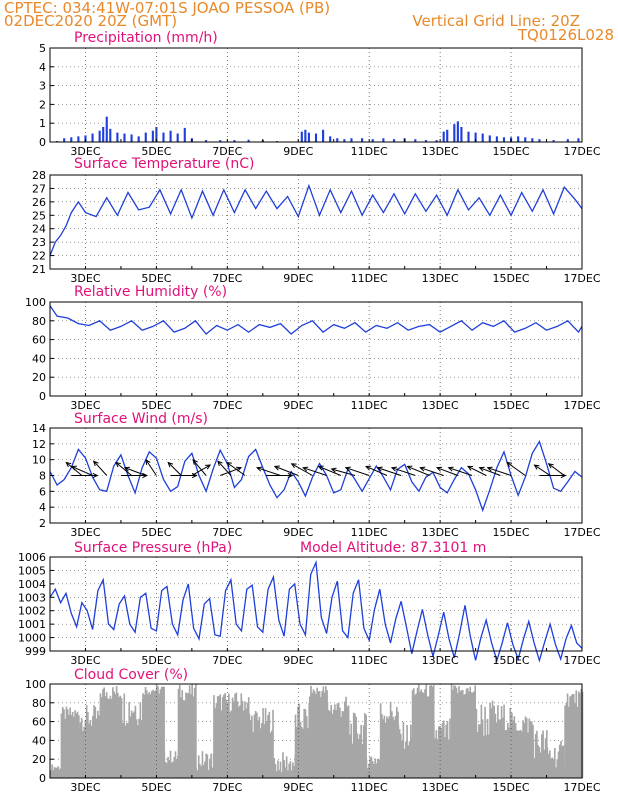  Describe the element at coordinates (581, 278) in the screenshot. I see `x-tick-label: 17DEC` at that location.